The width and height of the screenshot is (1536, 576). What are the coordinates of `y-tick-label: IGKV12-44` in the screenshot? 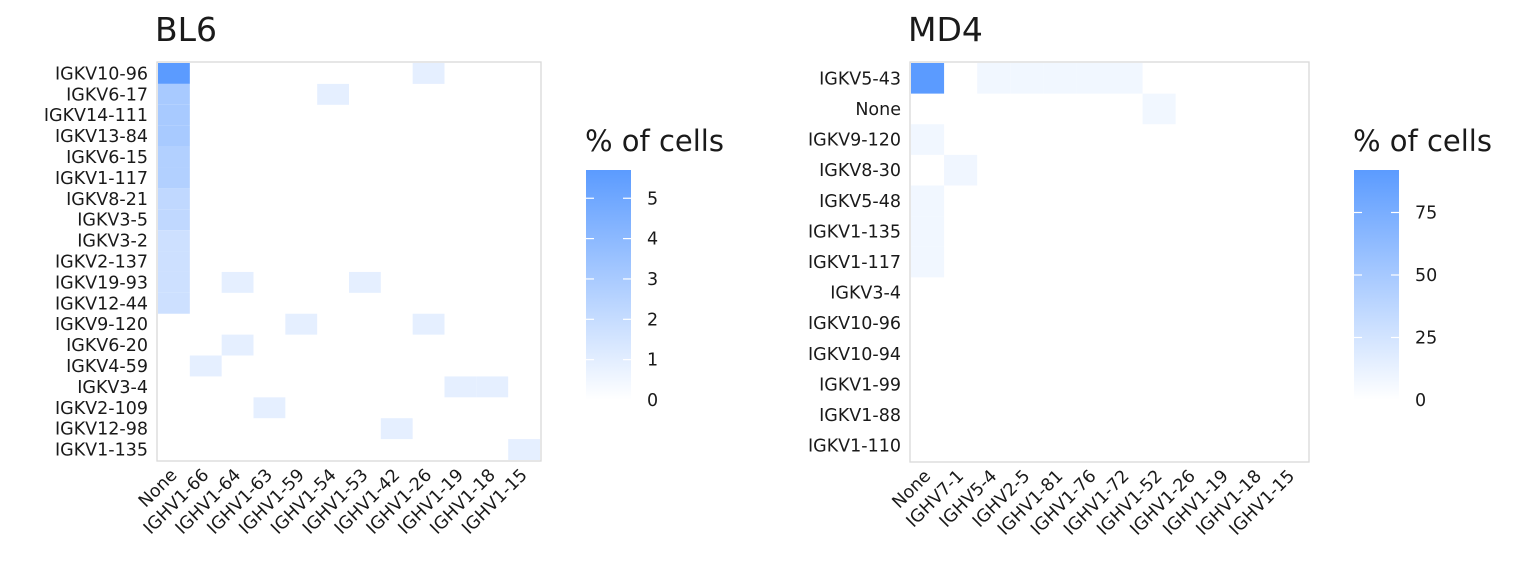 It's located at (101, 304).